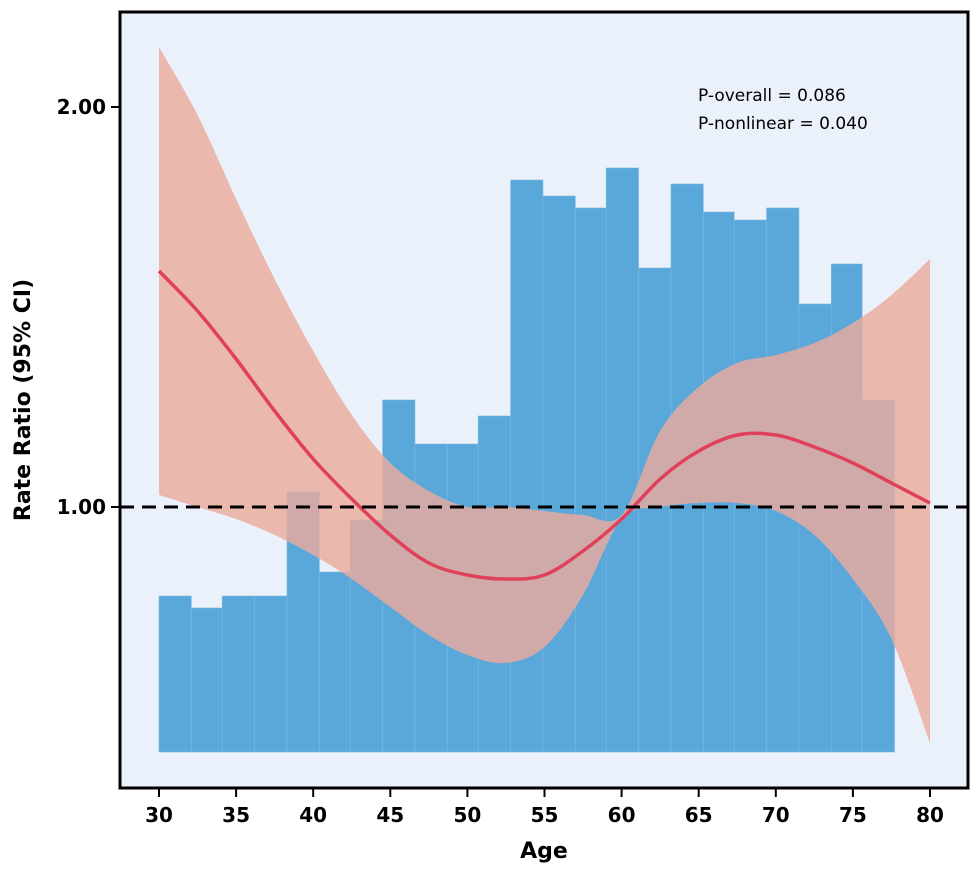  I want to click on x-tick-label: 30, so click(159, 815).